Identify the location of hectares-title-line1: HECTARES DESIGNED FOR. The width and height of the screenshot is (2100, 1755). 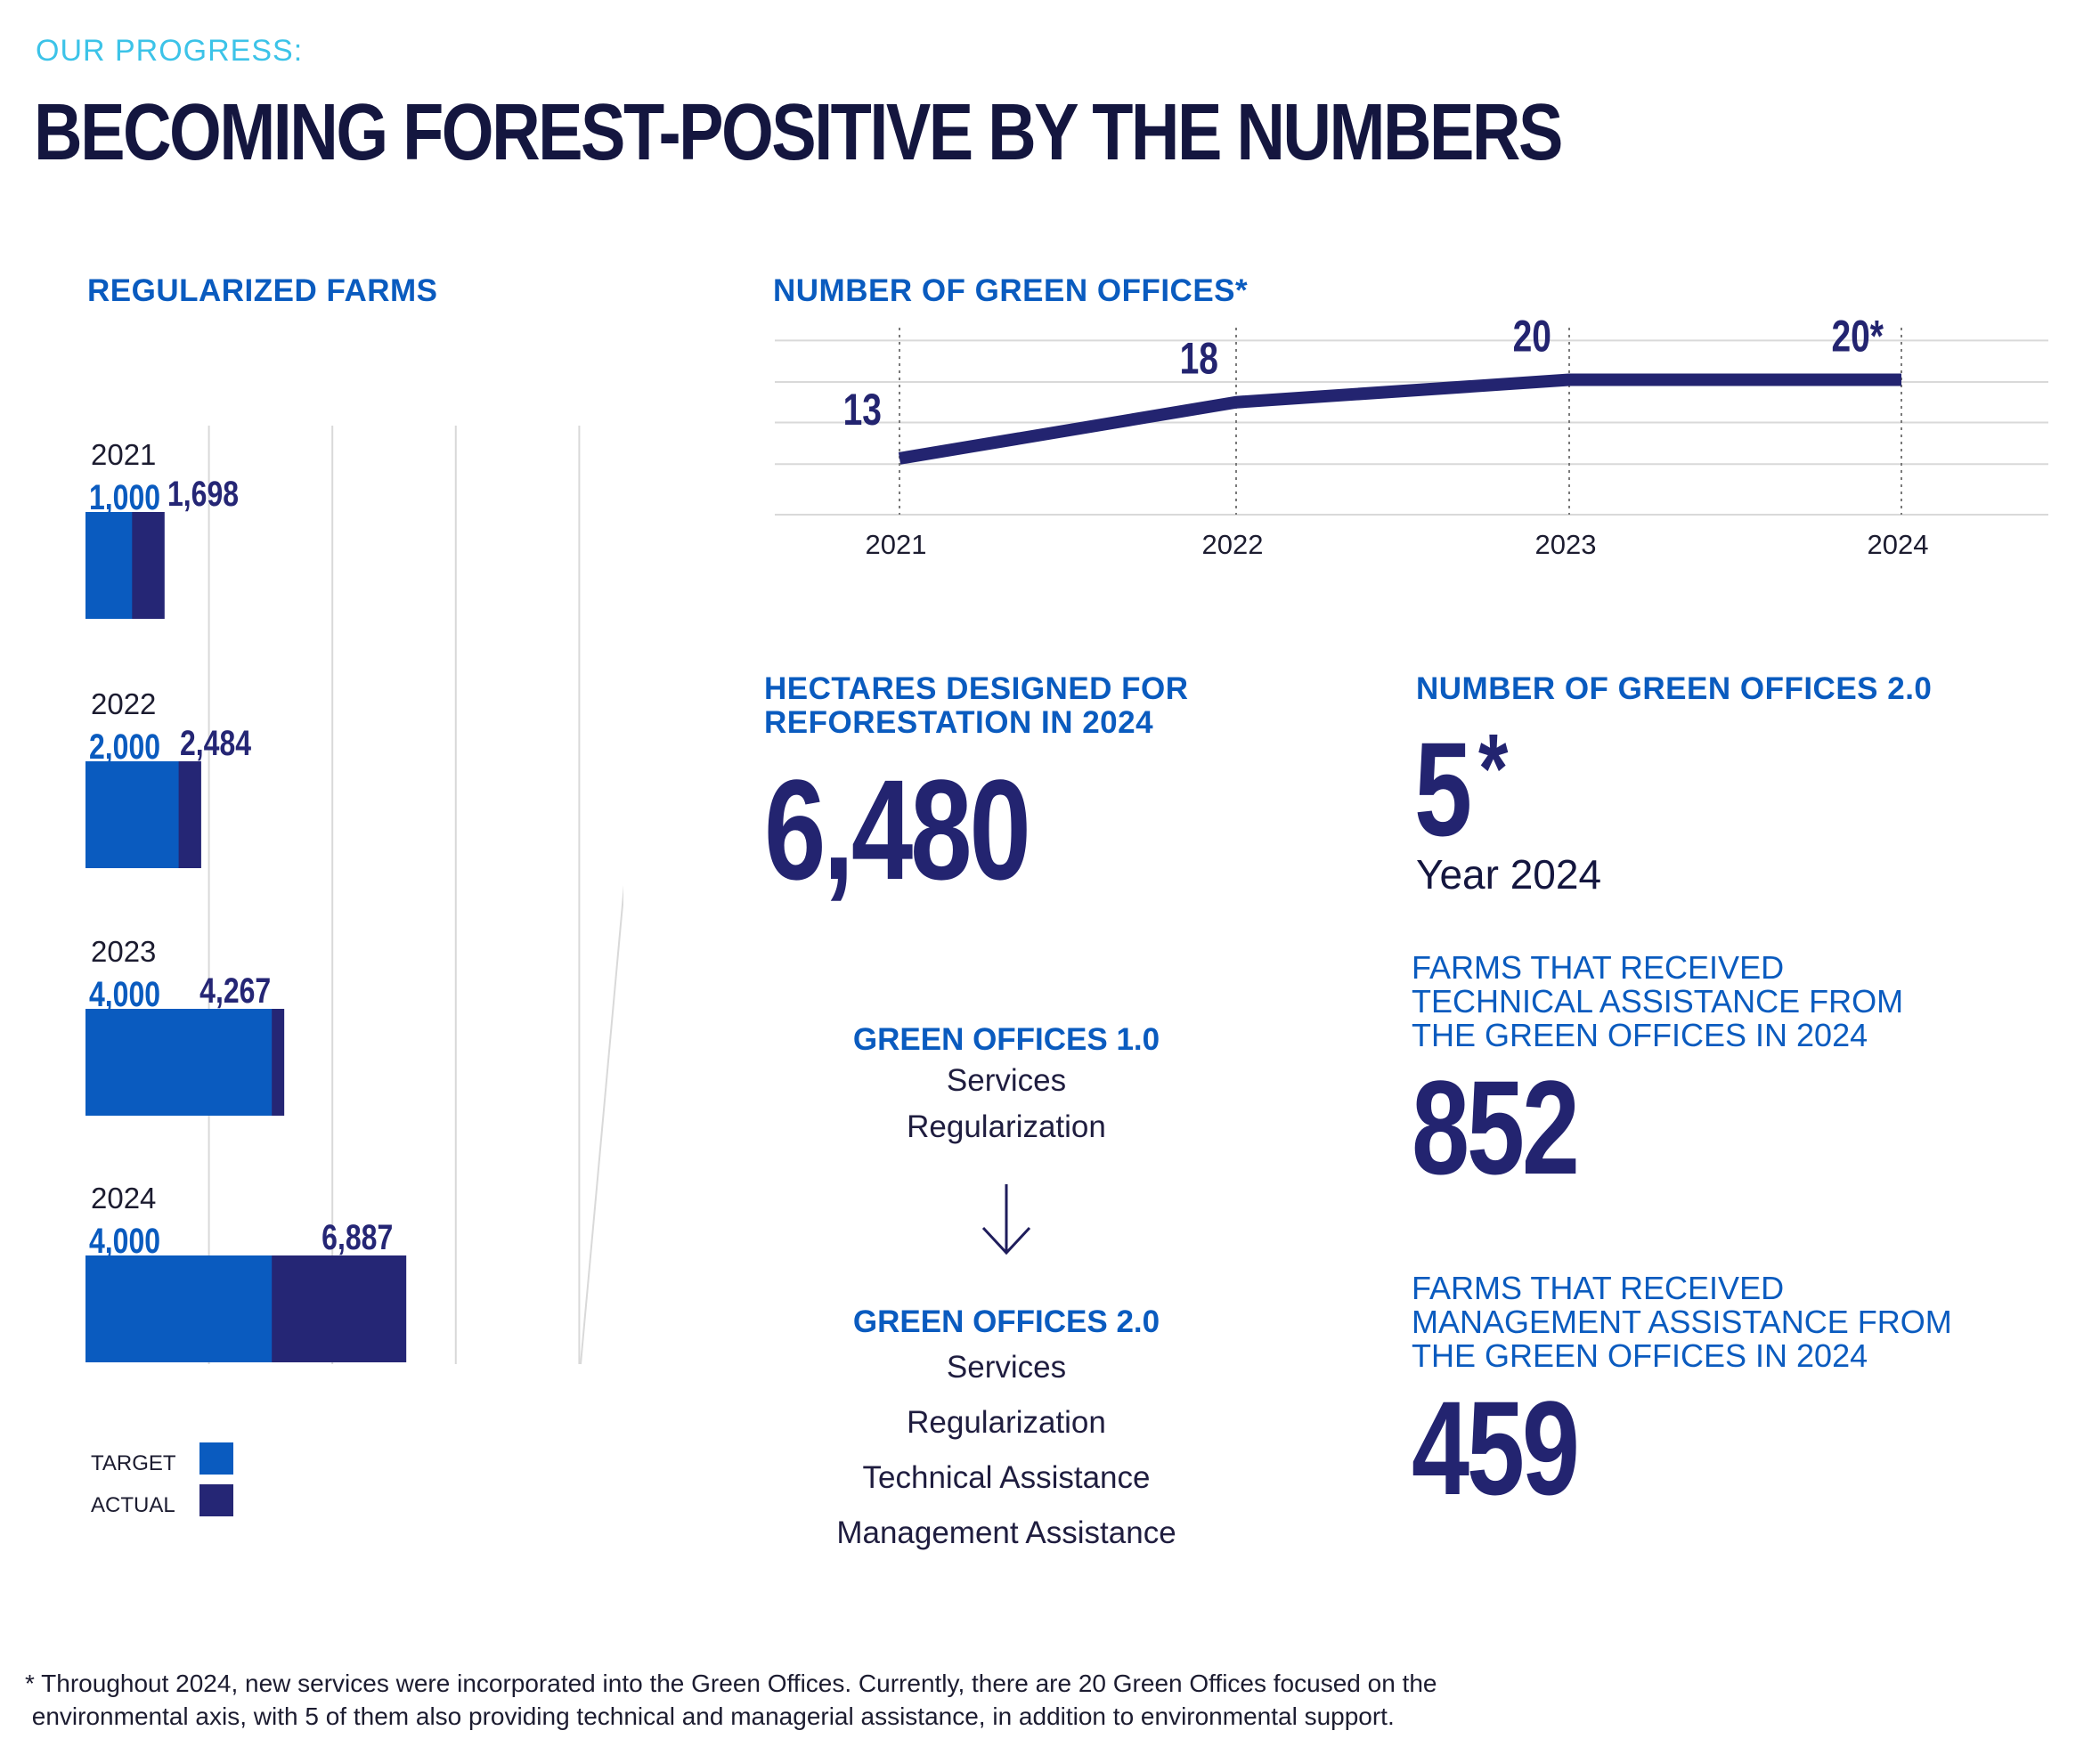
(976, 688).